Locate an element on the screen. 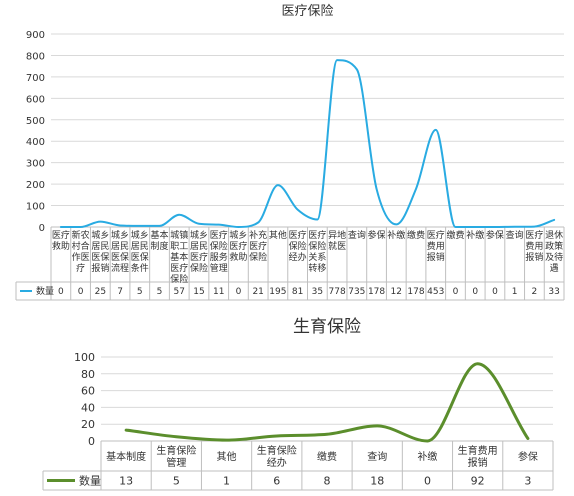 The height and width of the screenshot is (496, 574). x-category-label: 医疗保险服务管理 is located at coordinates (219, 251).